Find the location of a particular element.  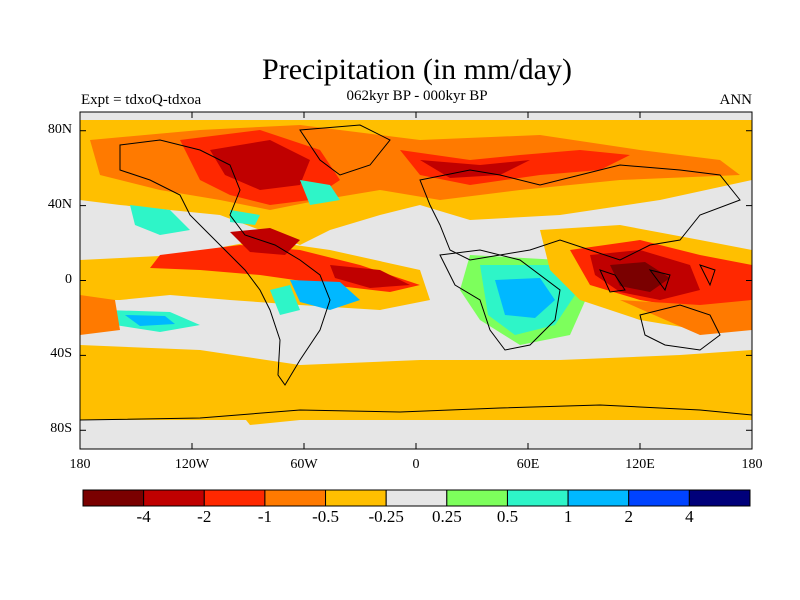

colorbar-label-9: 4 is located at coordinates (689, 516).